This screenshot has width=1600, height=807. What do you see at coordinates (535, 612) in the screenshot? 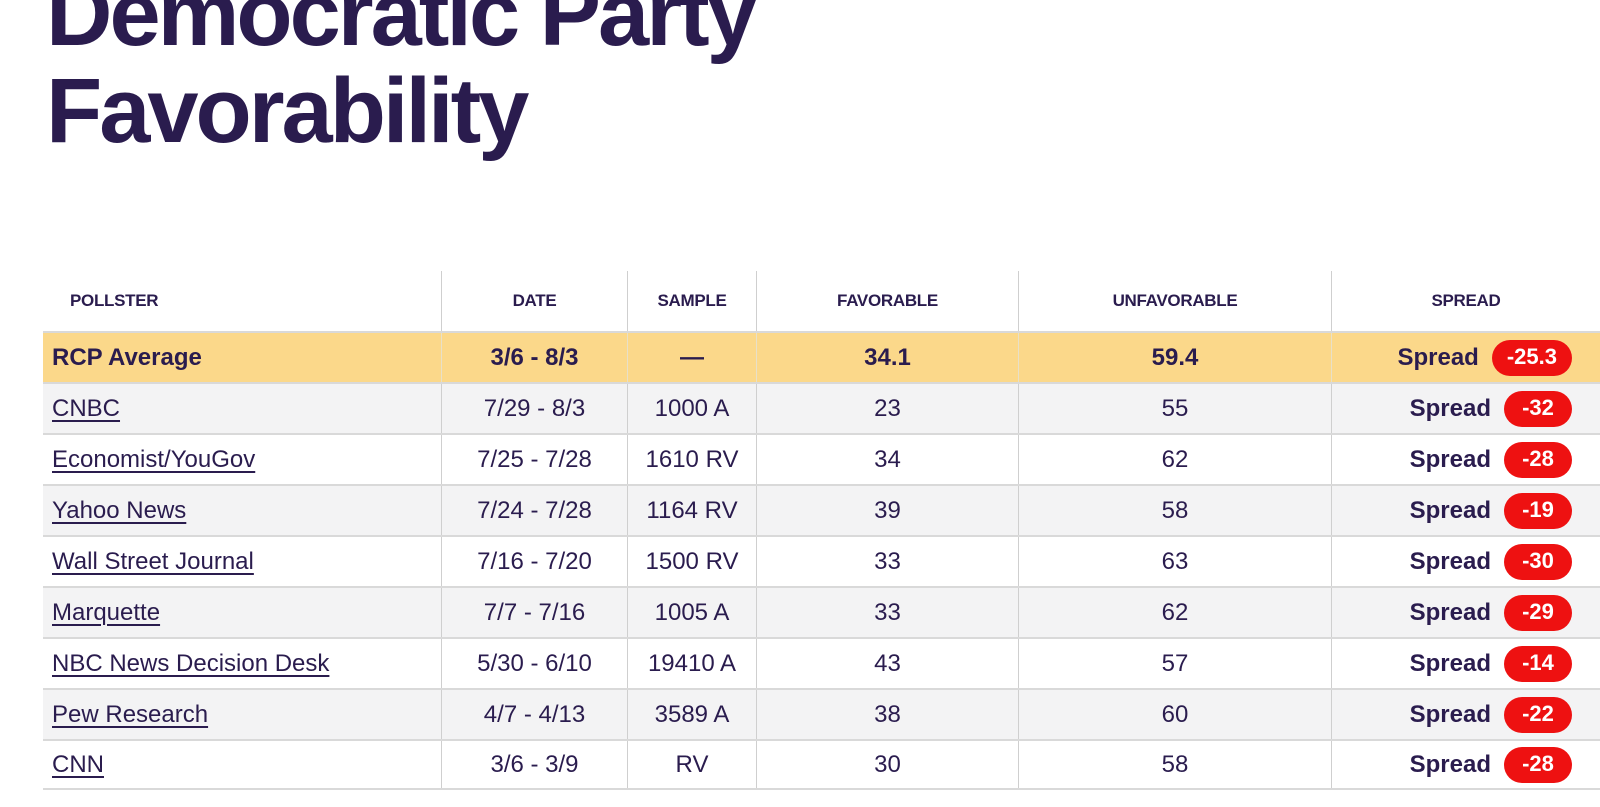
I see `date-cell: 7/7 - 7/16` at bounding box center [535, 612].